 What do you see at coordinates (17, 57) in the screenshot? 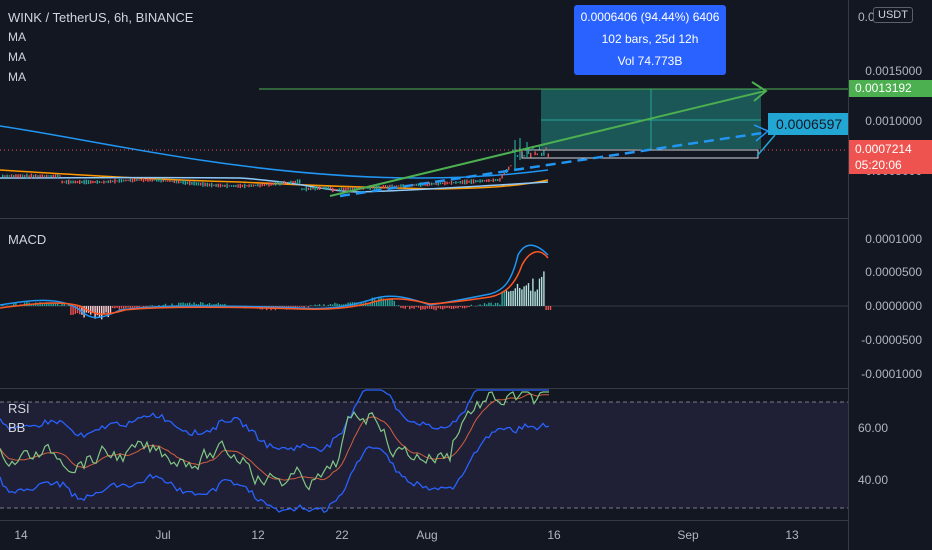
I see `ma-legend-2: MA` at bounding box center [17, 57].